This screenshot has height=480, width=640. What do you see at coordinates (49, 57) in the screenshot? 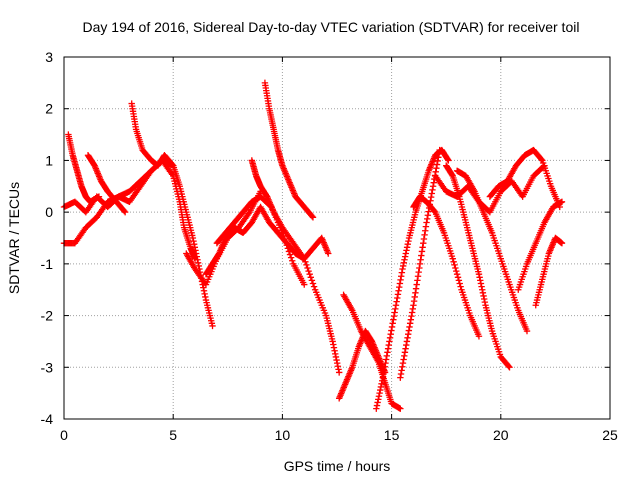
I see `y-tick-label: 3` at bounding box center [49, 57].